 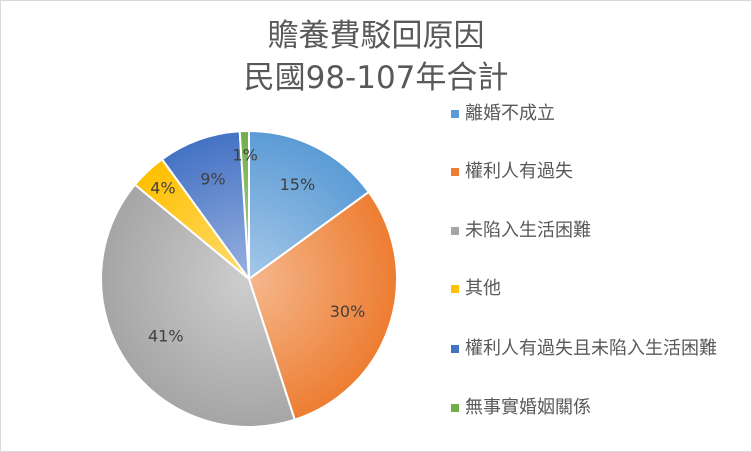 I want to click on data-label-3: 41%, so click(x=166, y=336).